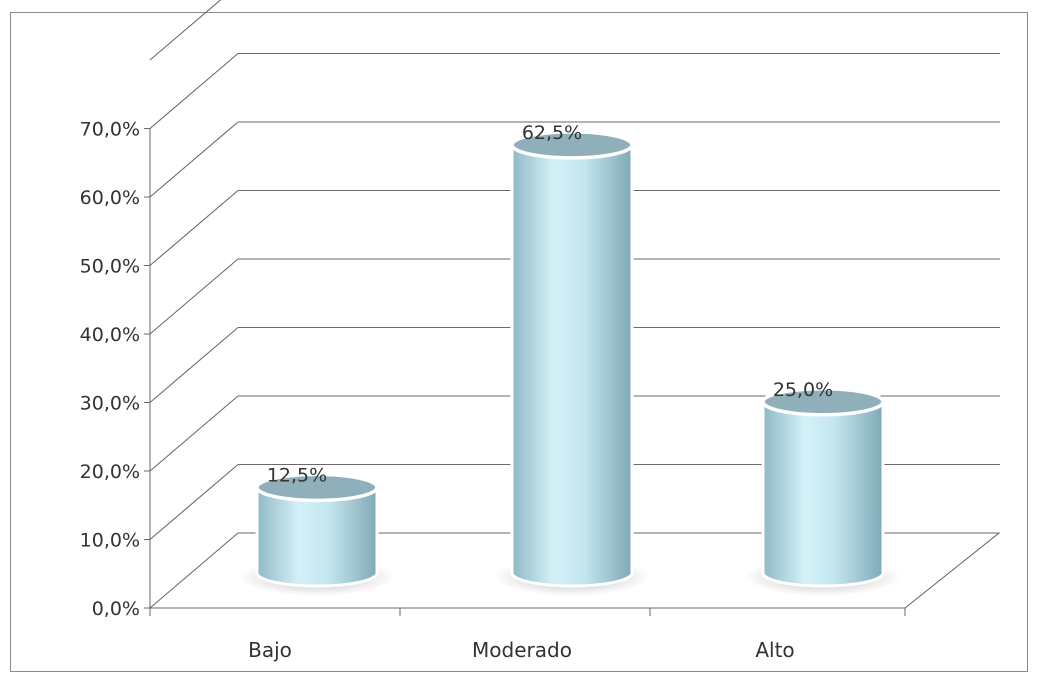 The image size is (1040, 680). What do you see at coordinates (774, 650) in the screenshot?
I see `x-tick-label: Alto` at bounding box center [774, 650].